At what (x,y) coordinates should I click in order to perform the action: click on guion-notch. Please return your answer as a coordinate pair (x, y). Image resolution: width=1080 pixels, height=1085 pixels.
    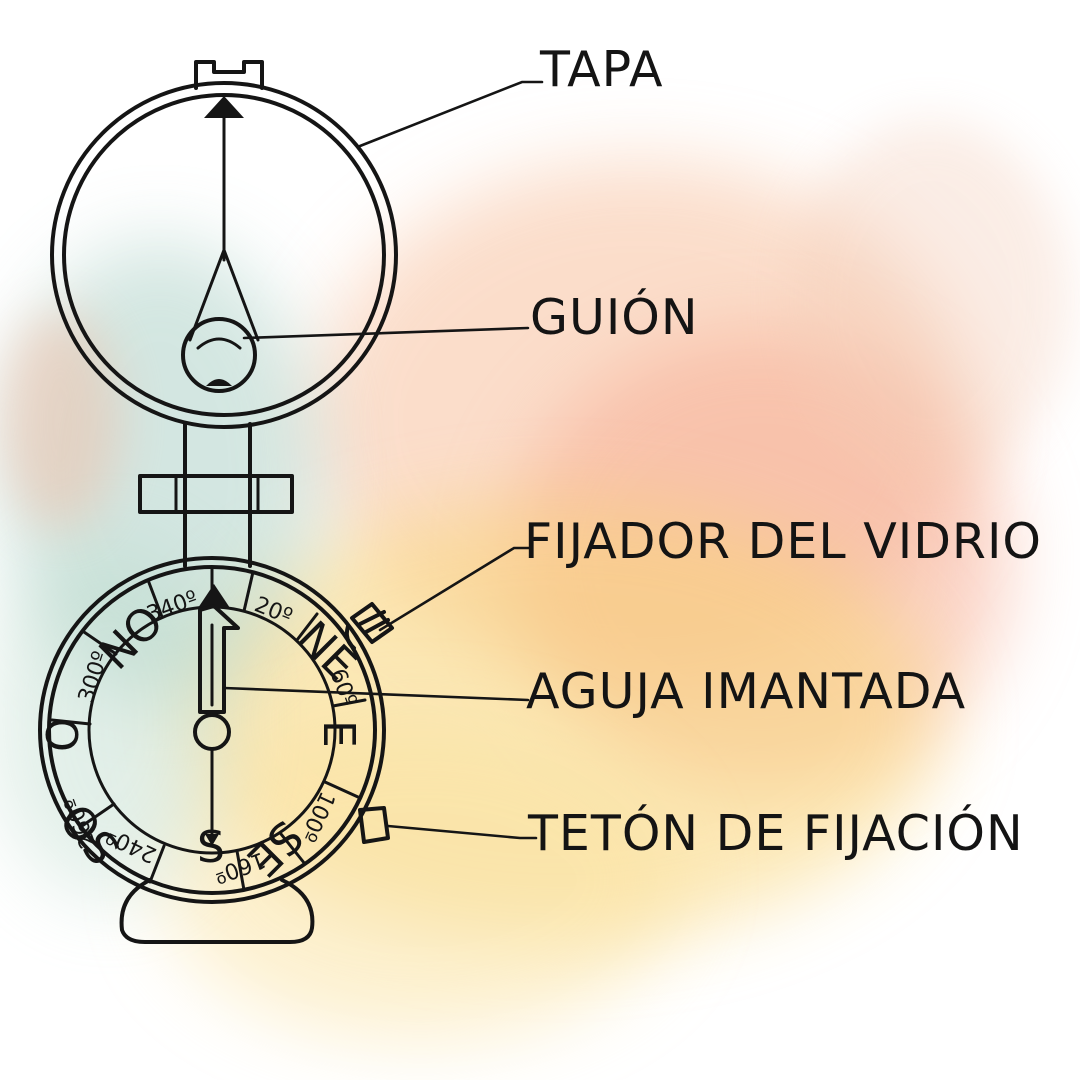
    Looking at the image, I should click on (219, 343).